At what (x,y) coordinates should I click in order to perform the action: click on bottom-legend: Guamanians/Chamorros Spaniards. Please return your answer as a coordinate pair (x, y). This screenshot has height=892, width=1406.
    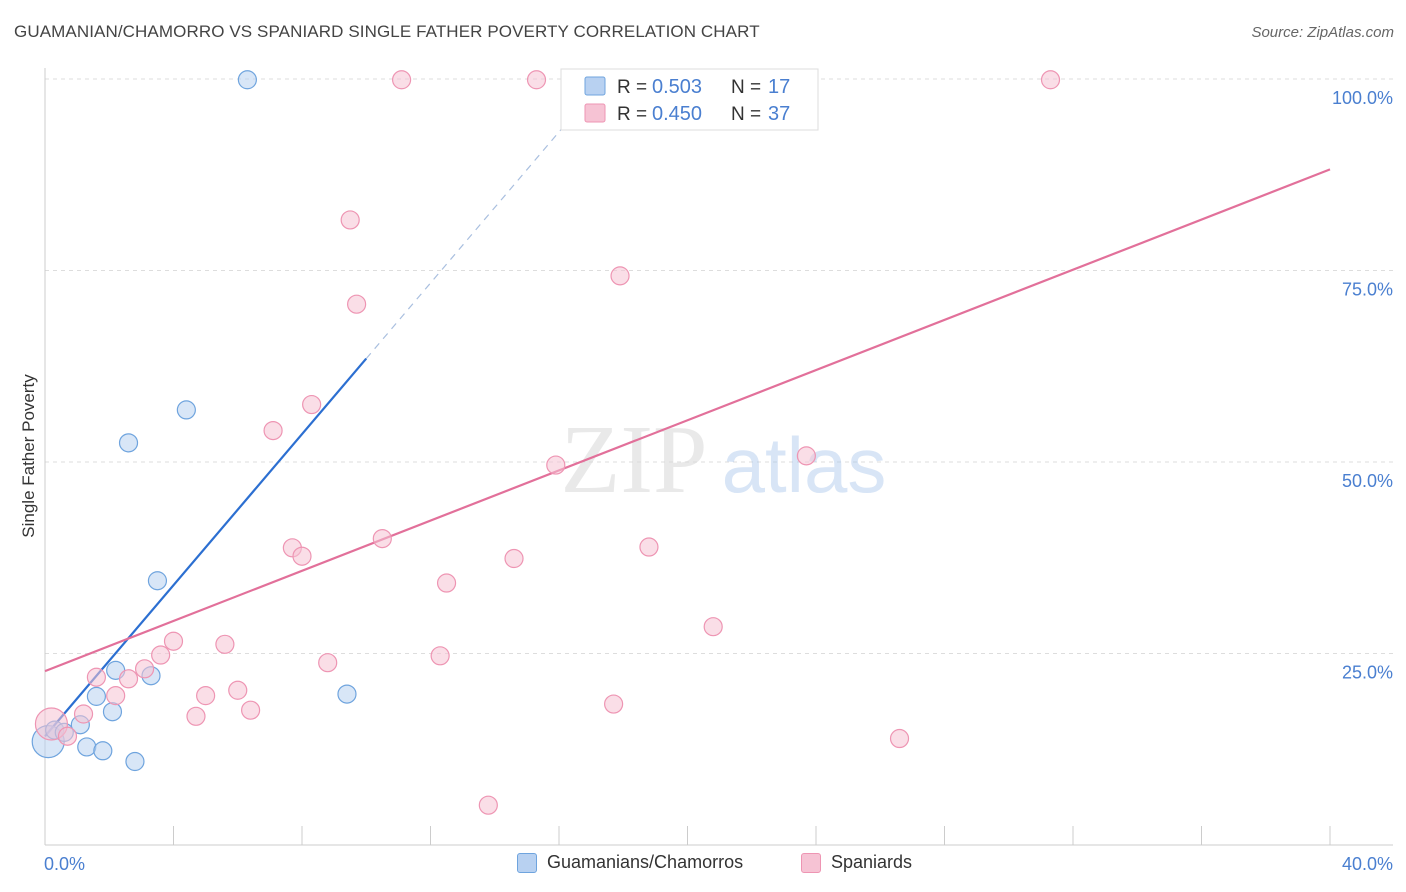
    Looking at the image, I should click on (703, 865).